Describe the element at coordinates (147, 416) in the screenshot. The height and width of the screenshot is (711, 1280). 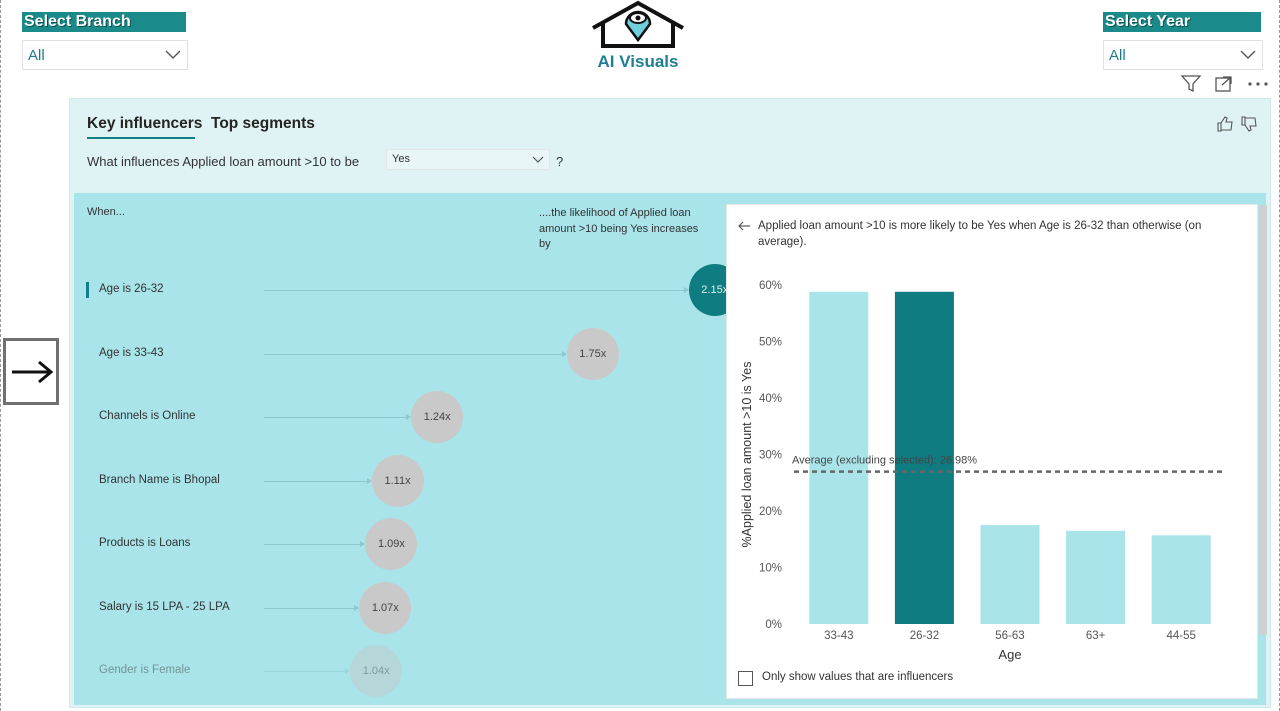
I see `influencer-label: Channels is Online` at that location.